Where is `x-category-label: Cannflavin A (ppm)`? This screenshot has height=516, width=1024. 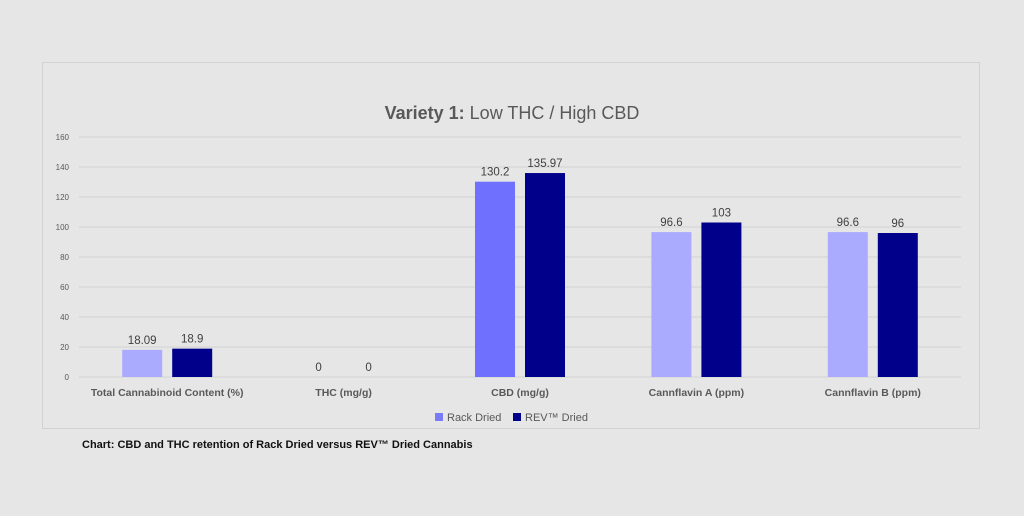 x-category-label: Cannflavin A (ppm) is located at coordinates (696, 393).